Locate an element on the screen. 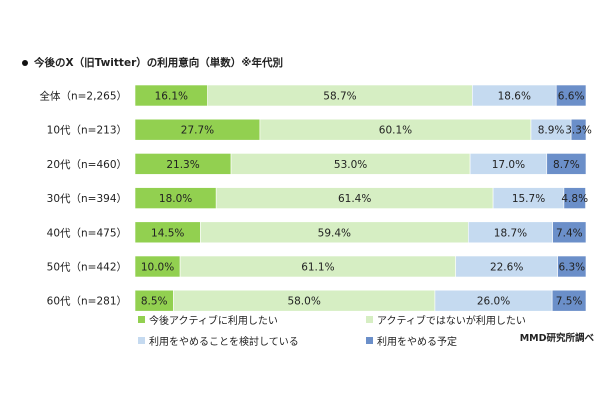 The image size is (600, 400). data-label: 15.7% is located at coordinates (528, 199).